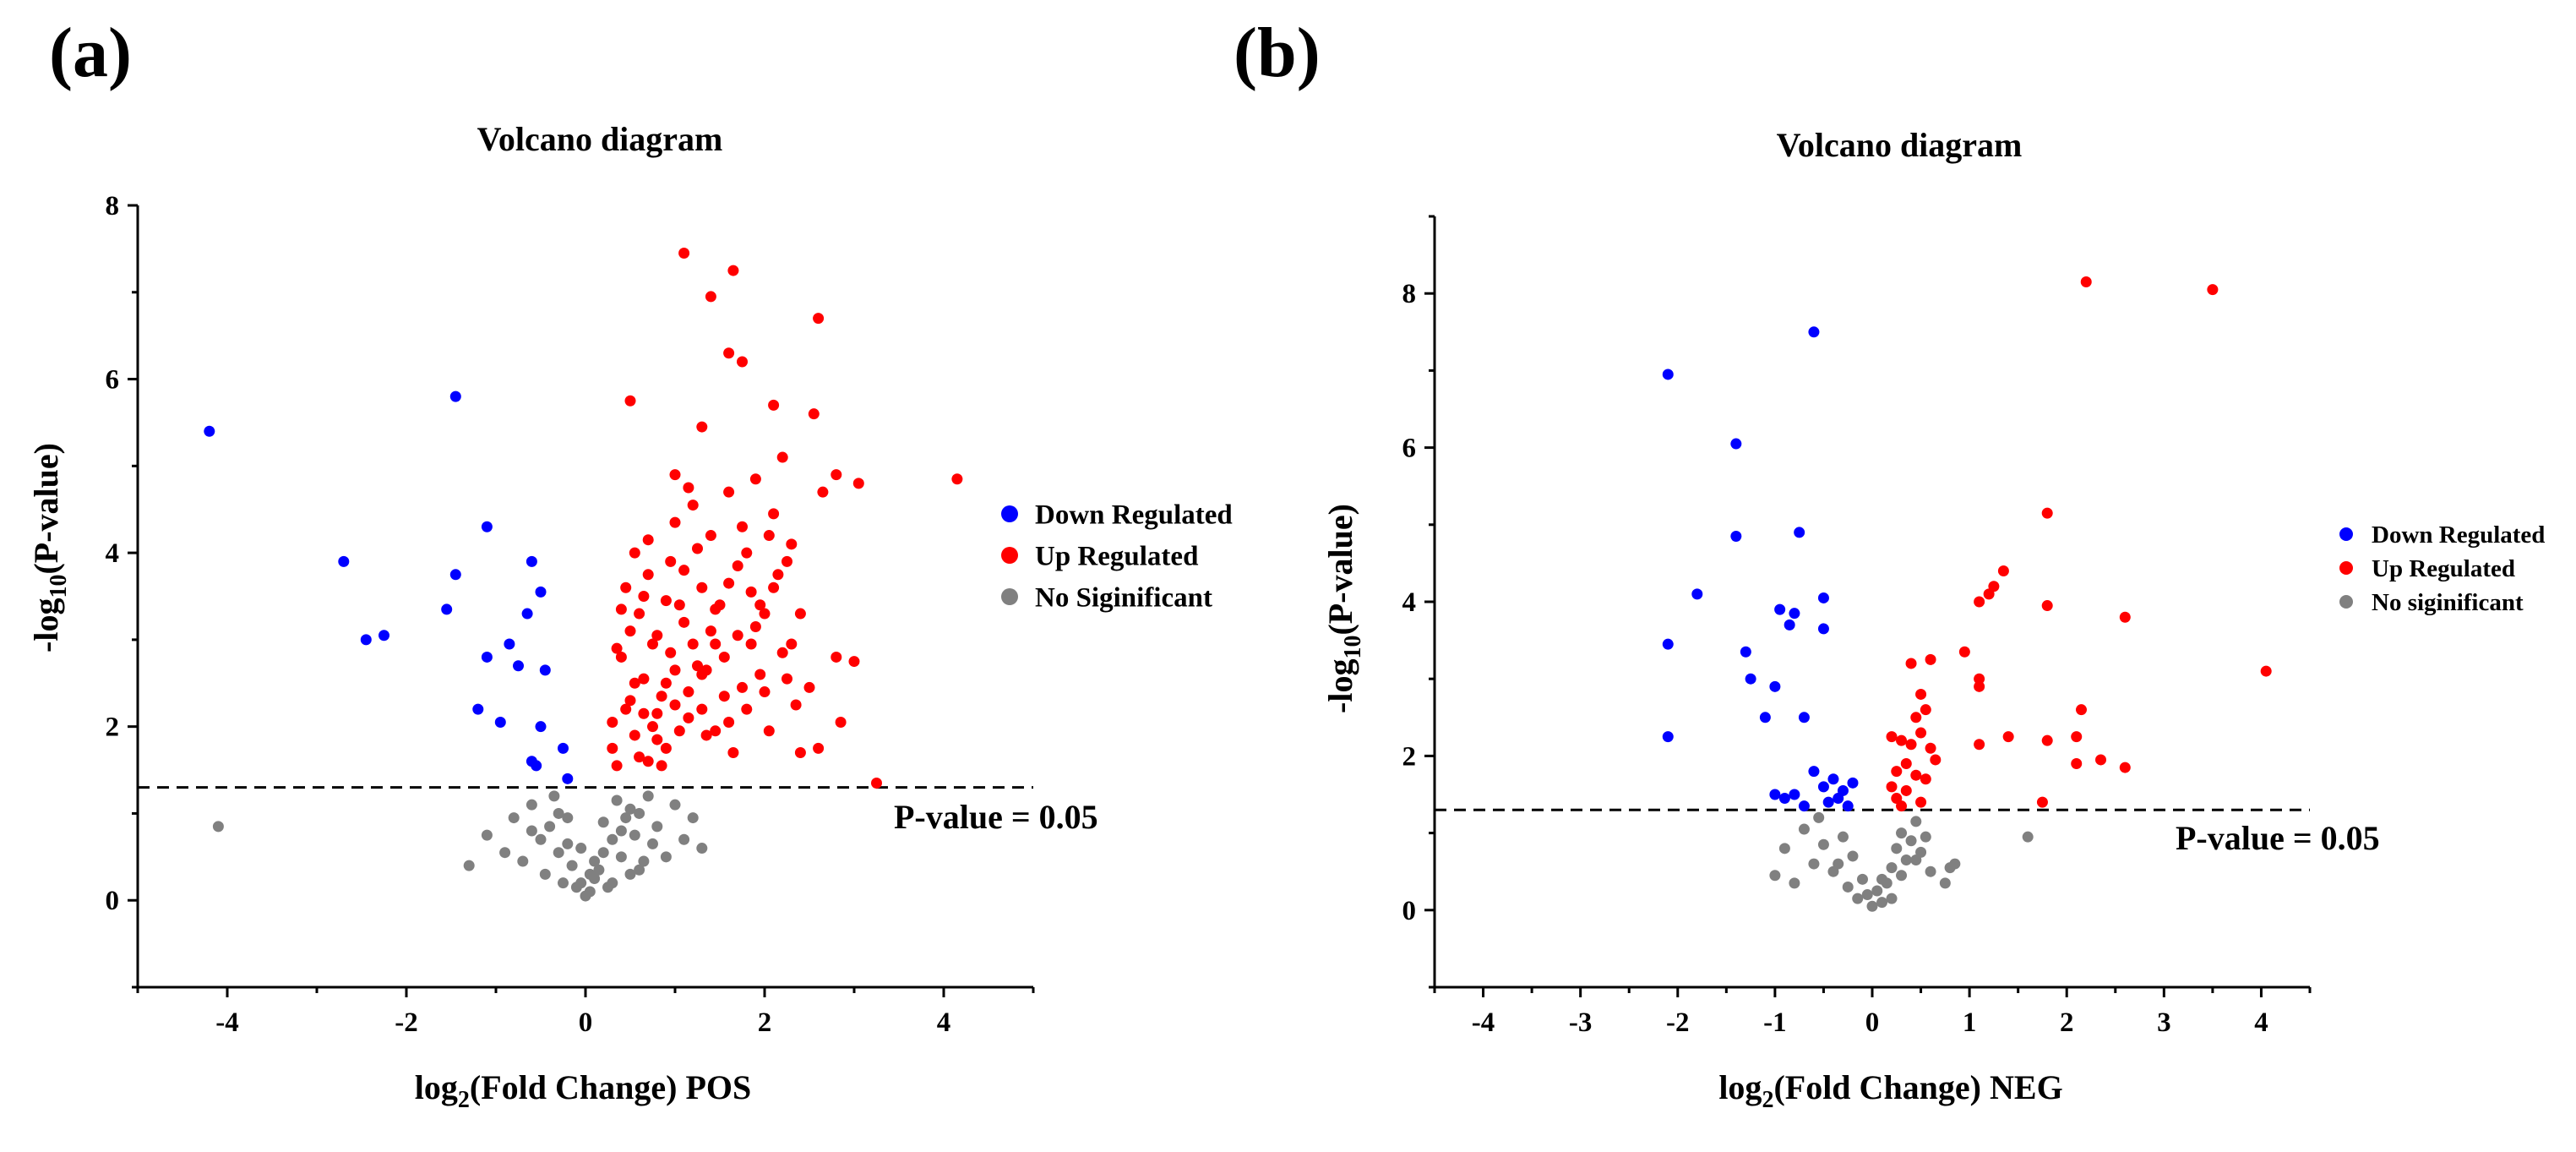  Describe the element at coordinates (1409, 294) in the screenshot. I see `y-tick-label: 8` at that location.